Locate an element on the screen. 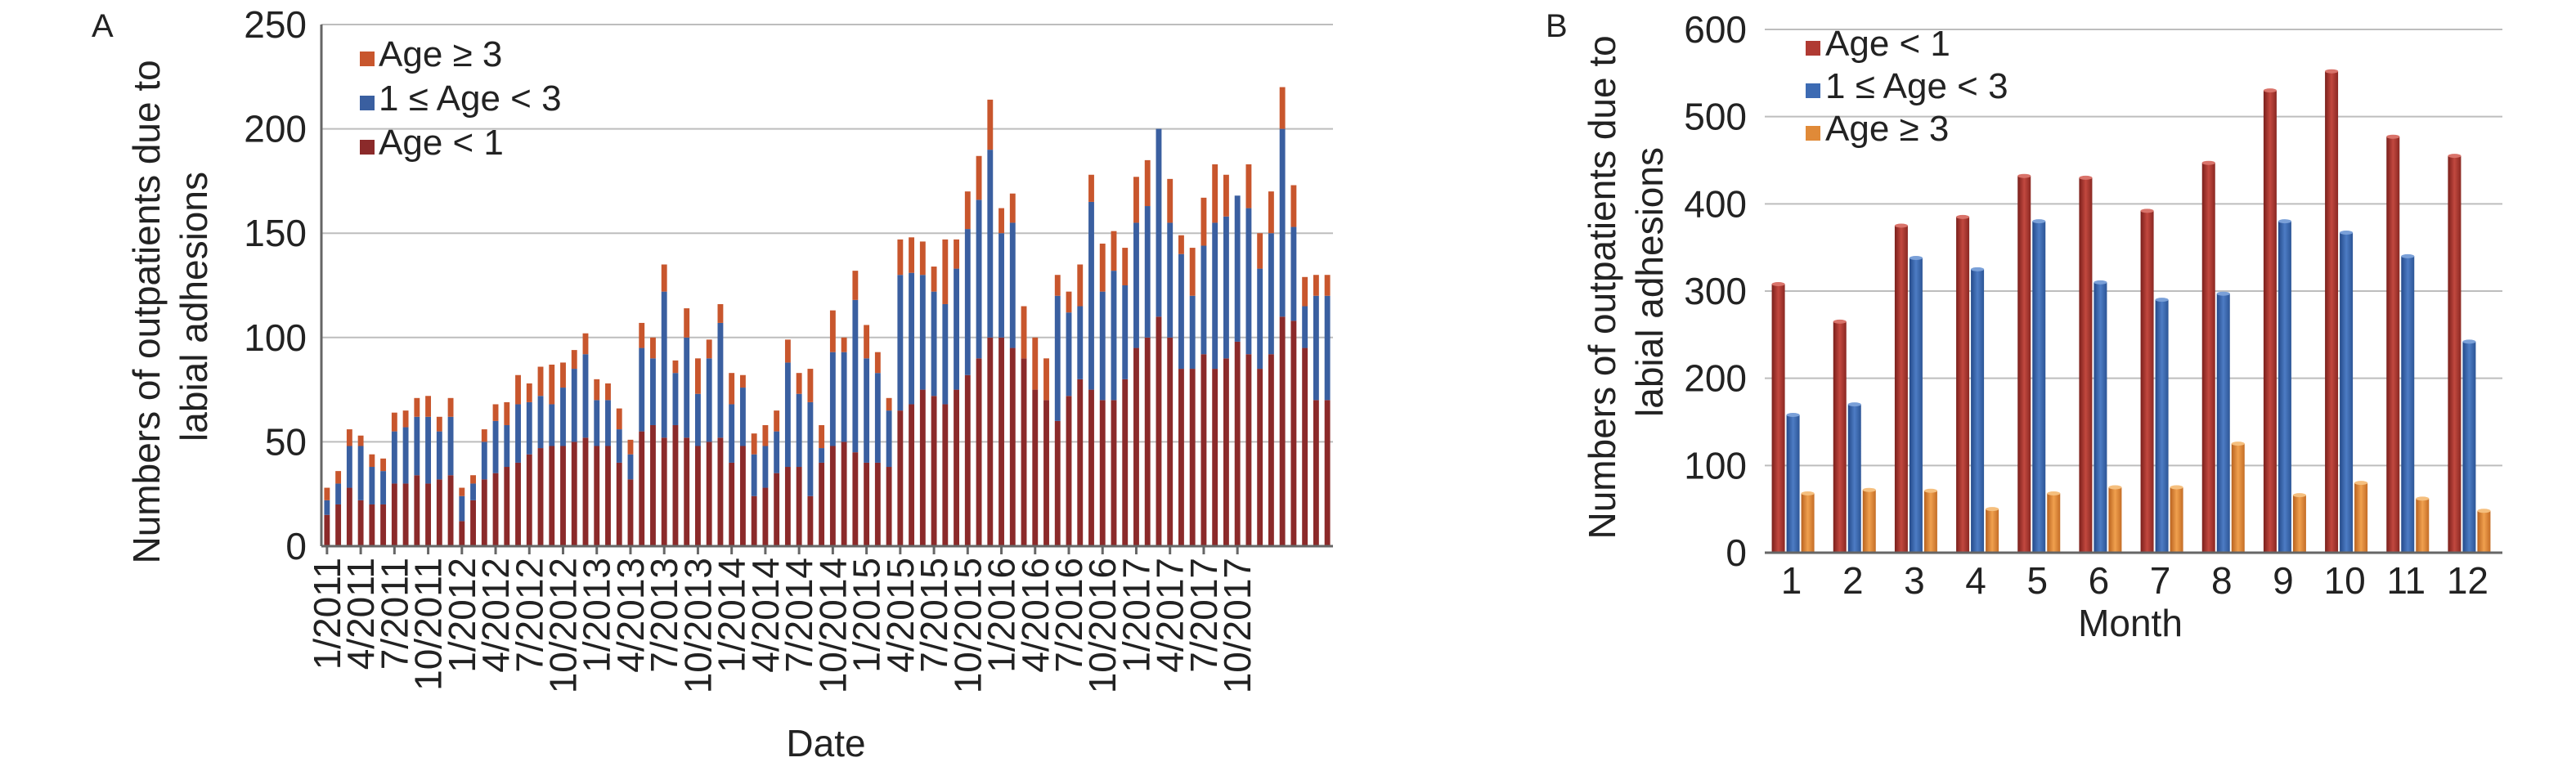  panel-a-x-tick-label: 7/2015 is located at coordinates (934, 615).